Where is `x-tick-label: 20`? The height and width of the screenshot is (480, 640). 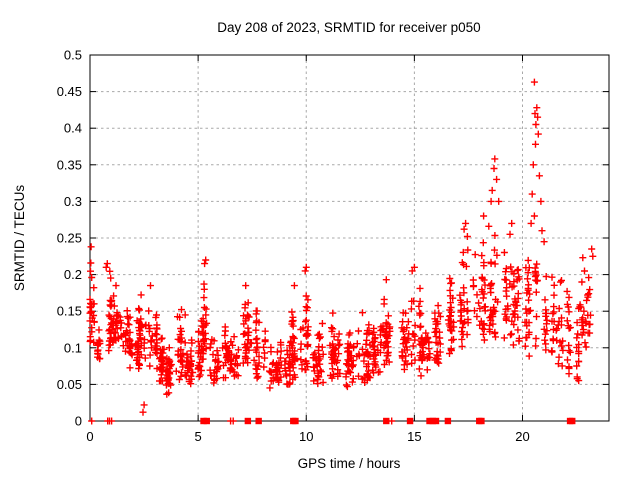
x-tick-label: 20 is located at coordinates (522, 436).